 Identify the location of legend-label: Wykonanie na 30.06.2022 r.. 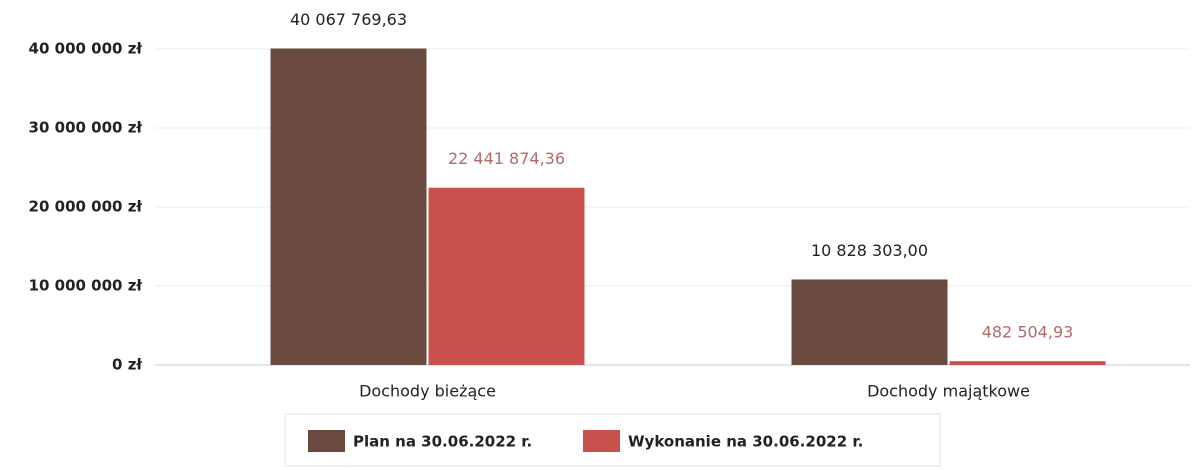
(745, 442).